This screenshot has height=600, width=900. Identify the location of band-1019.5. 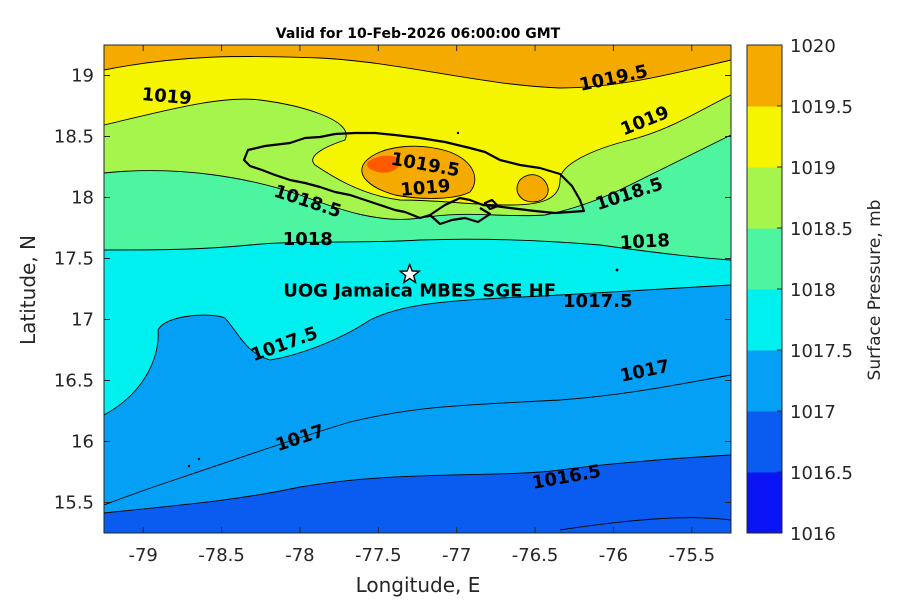
(417, 66).